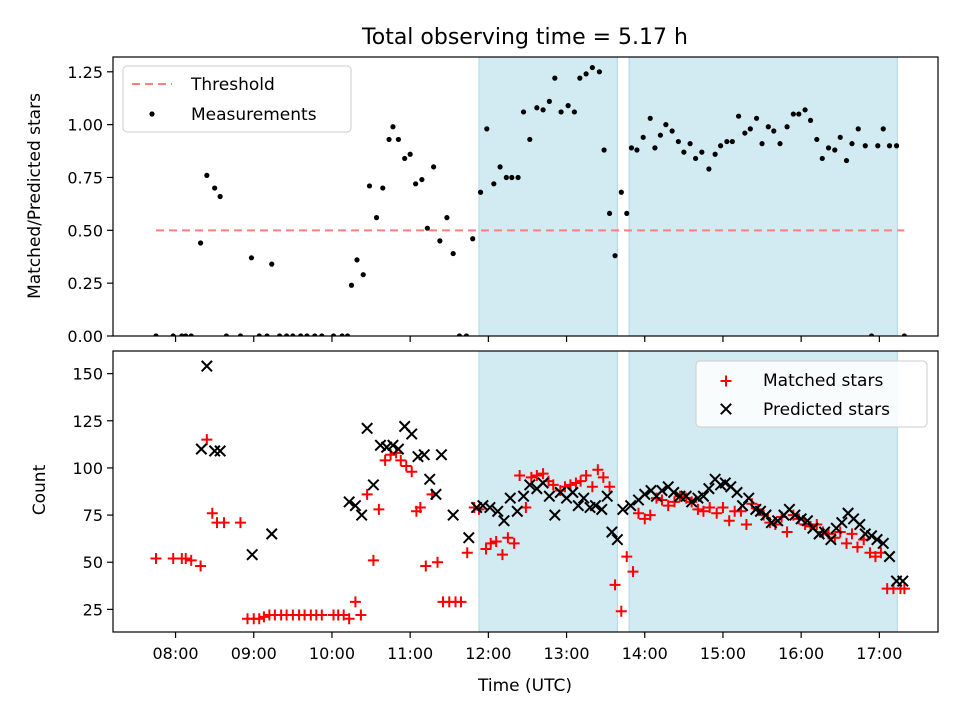 The image size is (960, 724). What do you see at coordinates (232, 85) in the screenshot?
I see `legend-threshold-label: Threshold` at bounding box center [232, 85].